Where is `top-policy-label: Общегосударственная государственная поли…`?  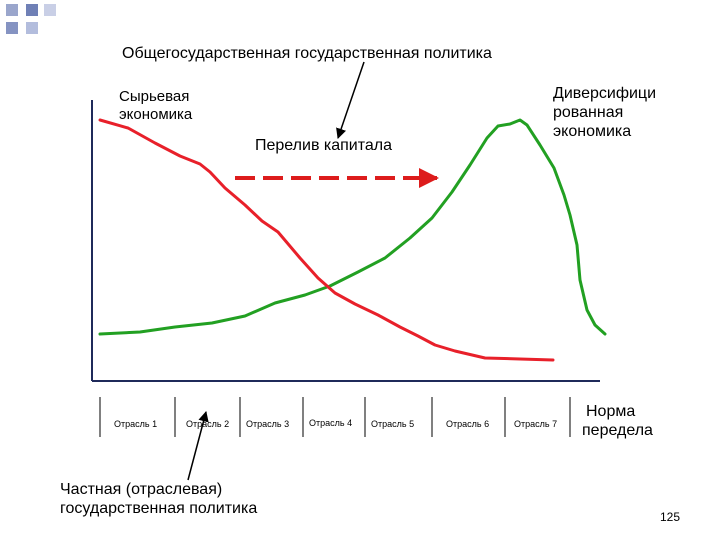 top-policy-label: Общегосударственная государственная поли… is located at coordinates (307, 53).